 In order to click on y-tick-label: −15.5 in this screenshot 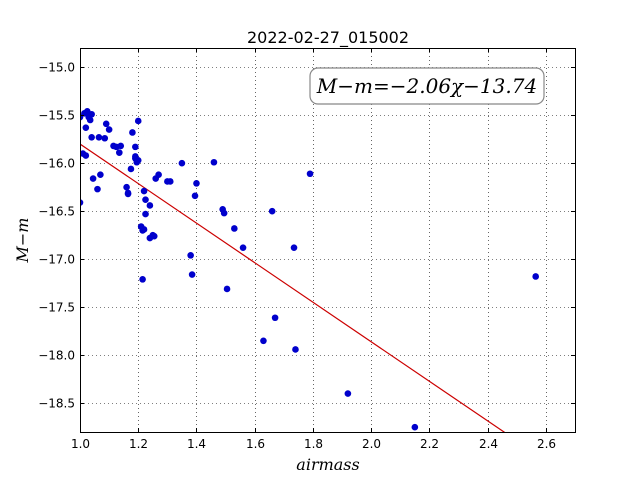, I will do `click(56, 116)`.